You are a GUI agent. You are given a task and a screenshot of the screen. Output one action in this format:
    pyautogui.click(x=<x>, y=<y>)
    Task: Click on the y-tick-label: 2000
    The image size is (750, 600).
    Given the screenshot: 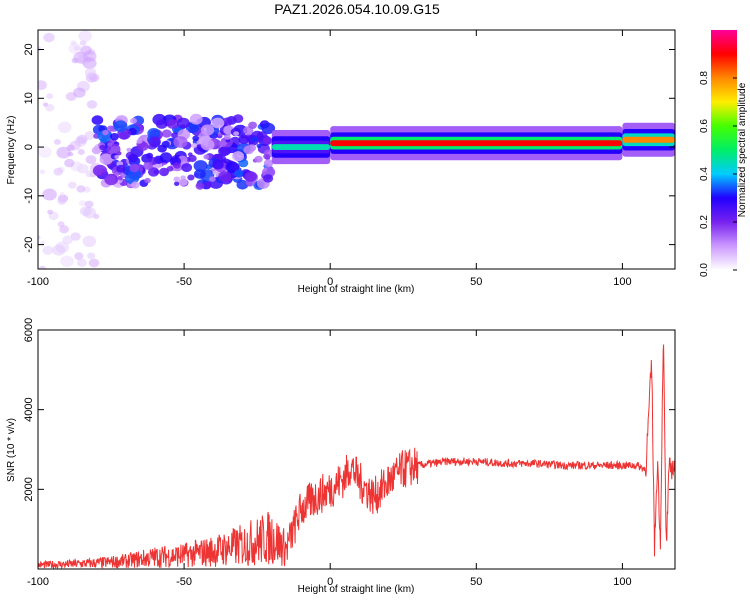 What is the action you would take?
    pyautogui.click(x=29, y=489)
    